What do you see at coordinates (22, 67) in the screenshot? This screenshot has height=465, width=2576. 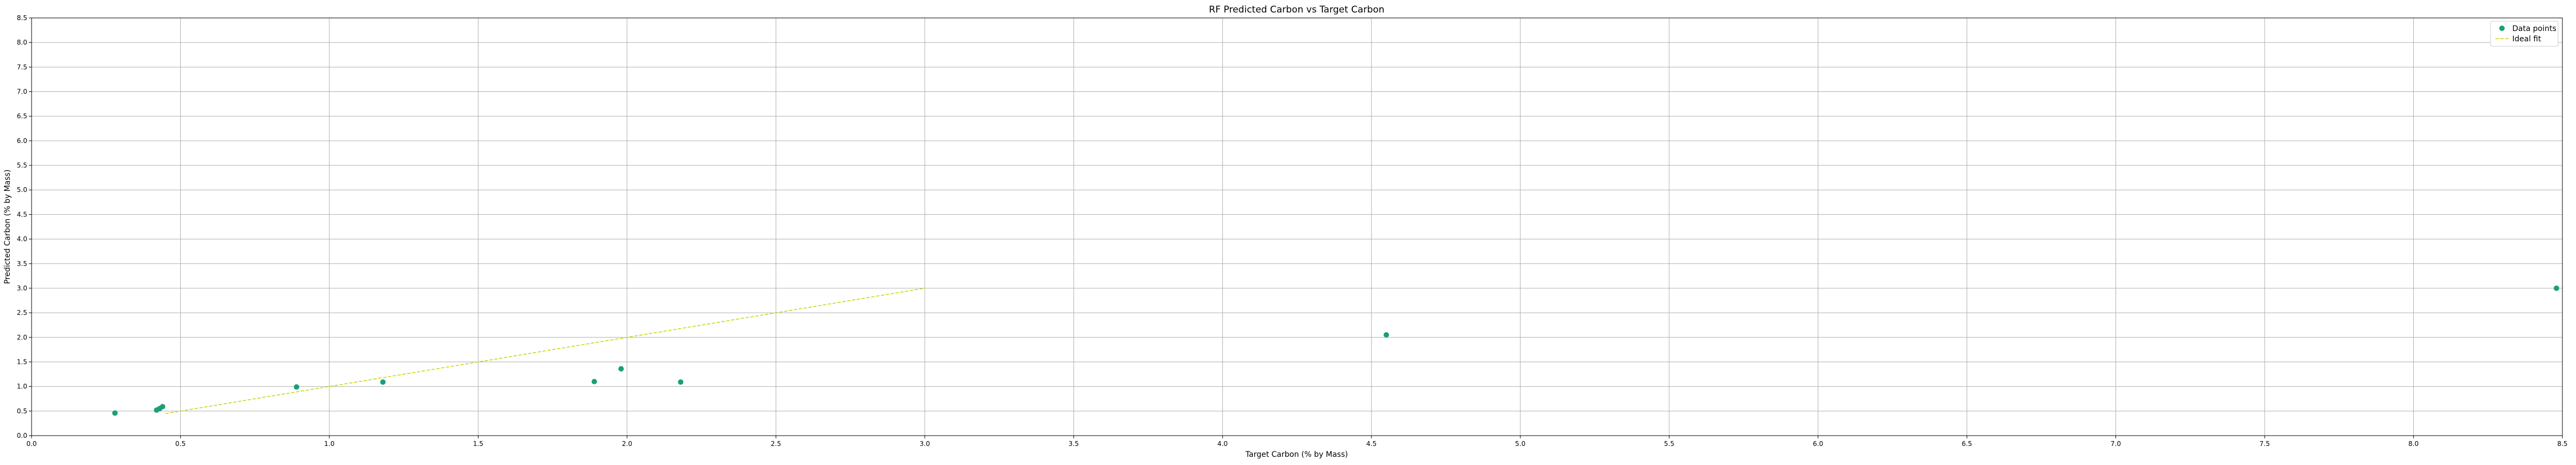 I see `y-tick-label: 7.5` at bounding box center [22, 67].